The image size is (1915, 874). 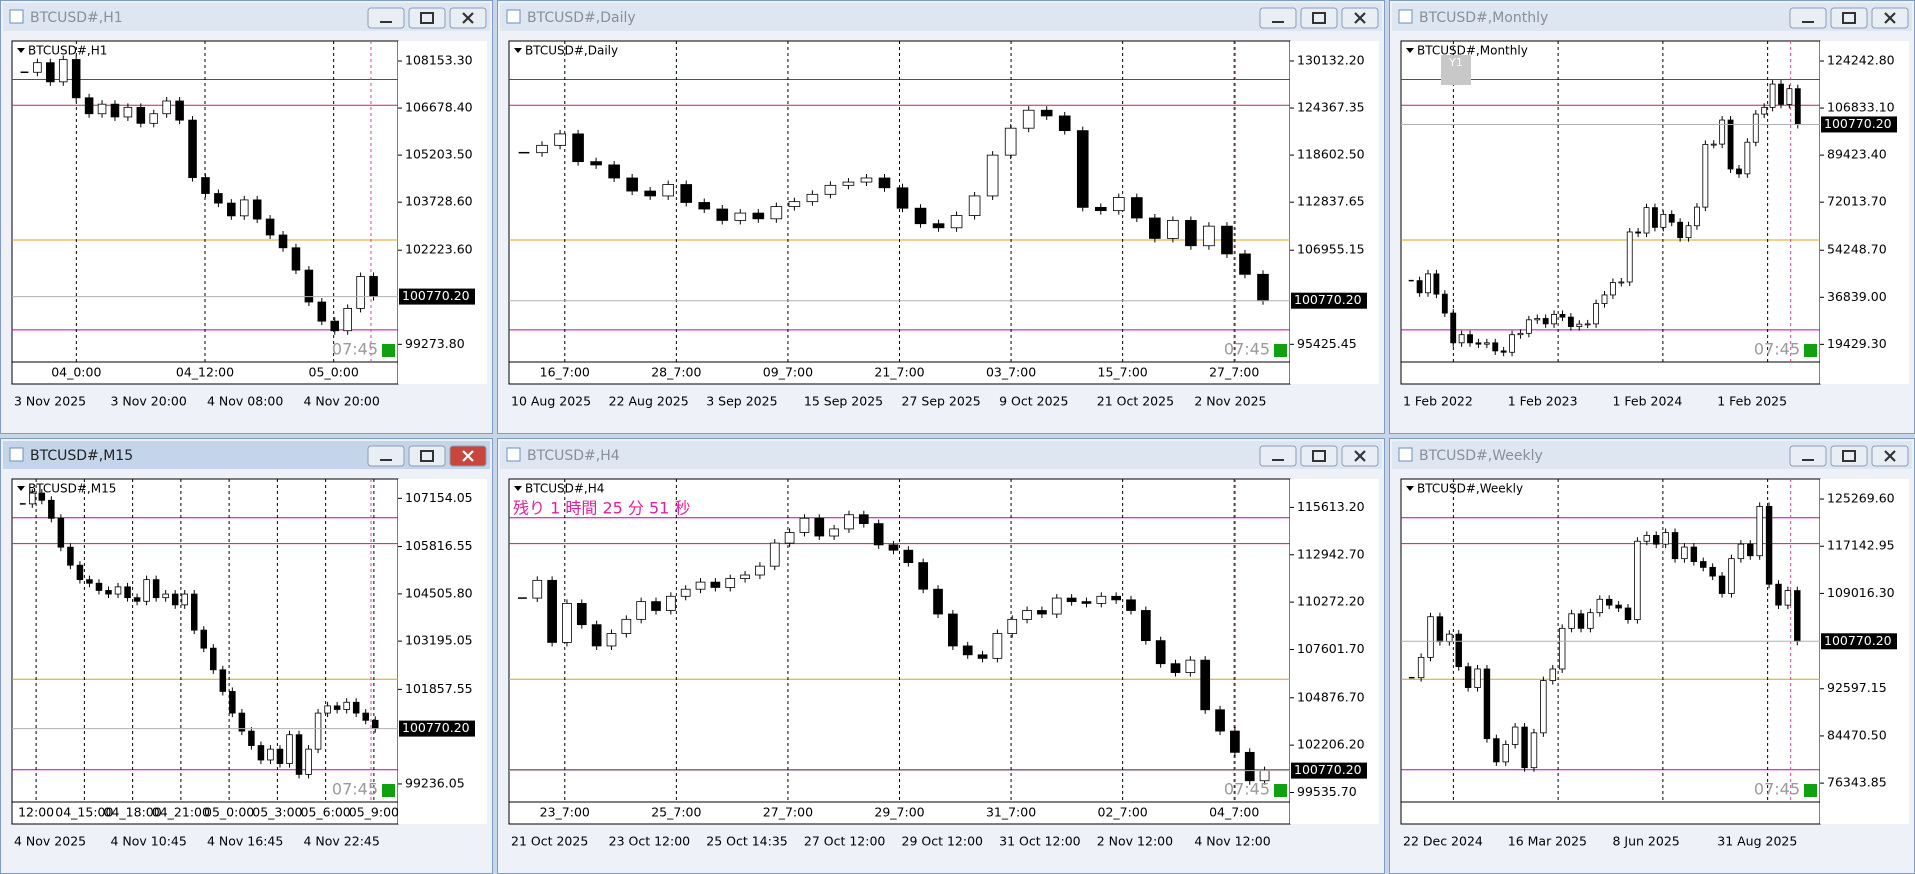 I want to click on date-label: 10 Aug 2025, so click(x=551, y=401).